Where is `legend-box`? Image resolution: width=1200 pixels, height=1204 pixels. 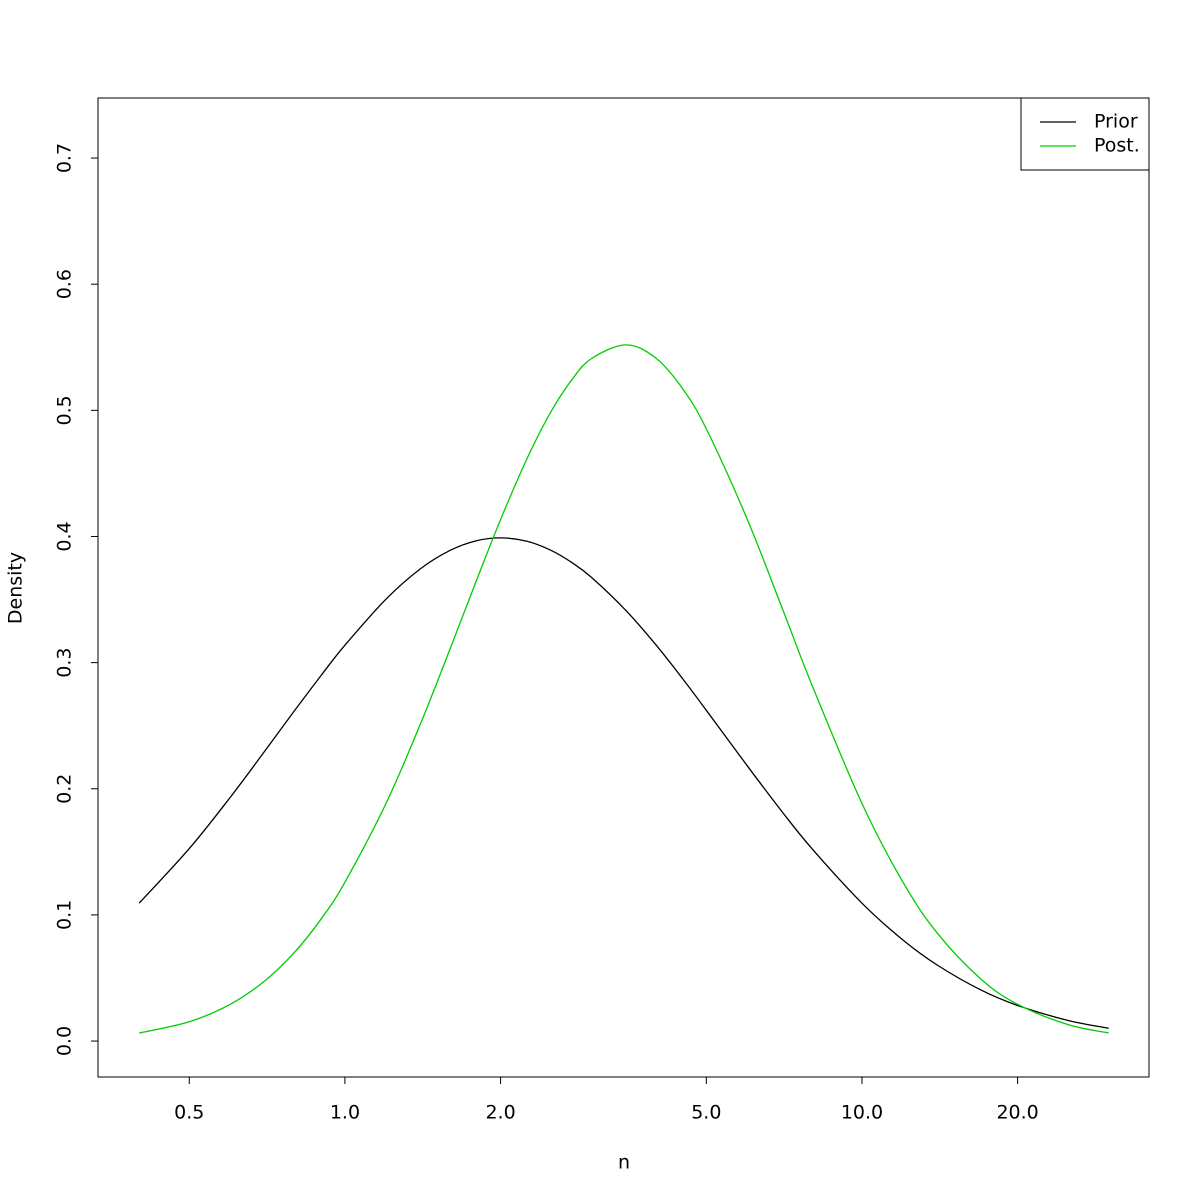 legend-box is located at coordinates (1085, 134).